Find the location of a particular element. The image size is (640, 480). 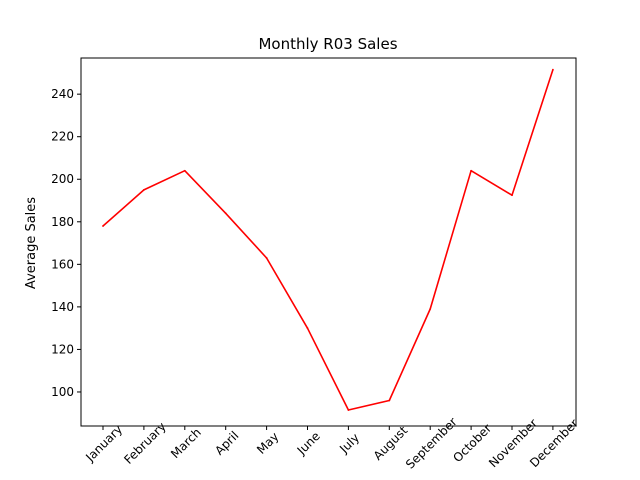

y-tick-label: 160 is located at coordinates (62, 264).